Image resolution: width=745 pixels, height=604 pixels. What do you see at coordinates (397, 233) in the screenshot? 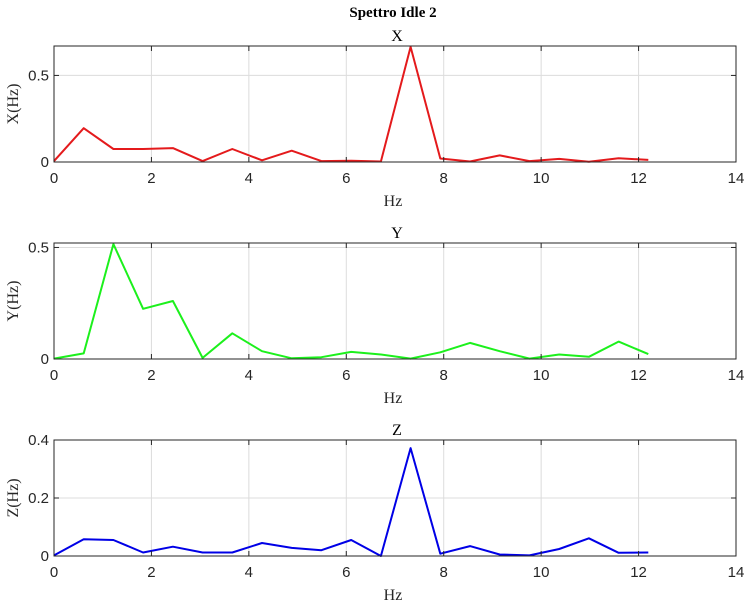
I see `subplot-title: Y` at bounding box center [397, 233].